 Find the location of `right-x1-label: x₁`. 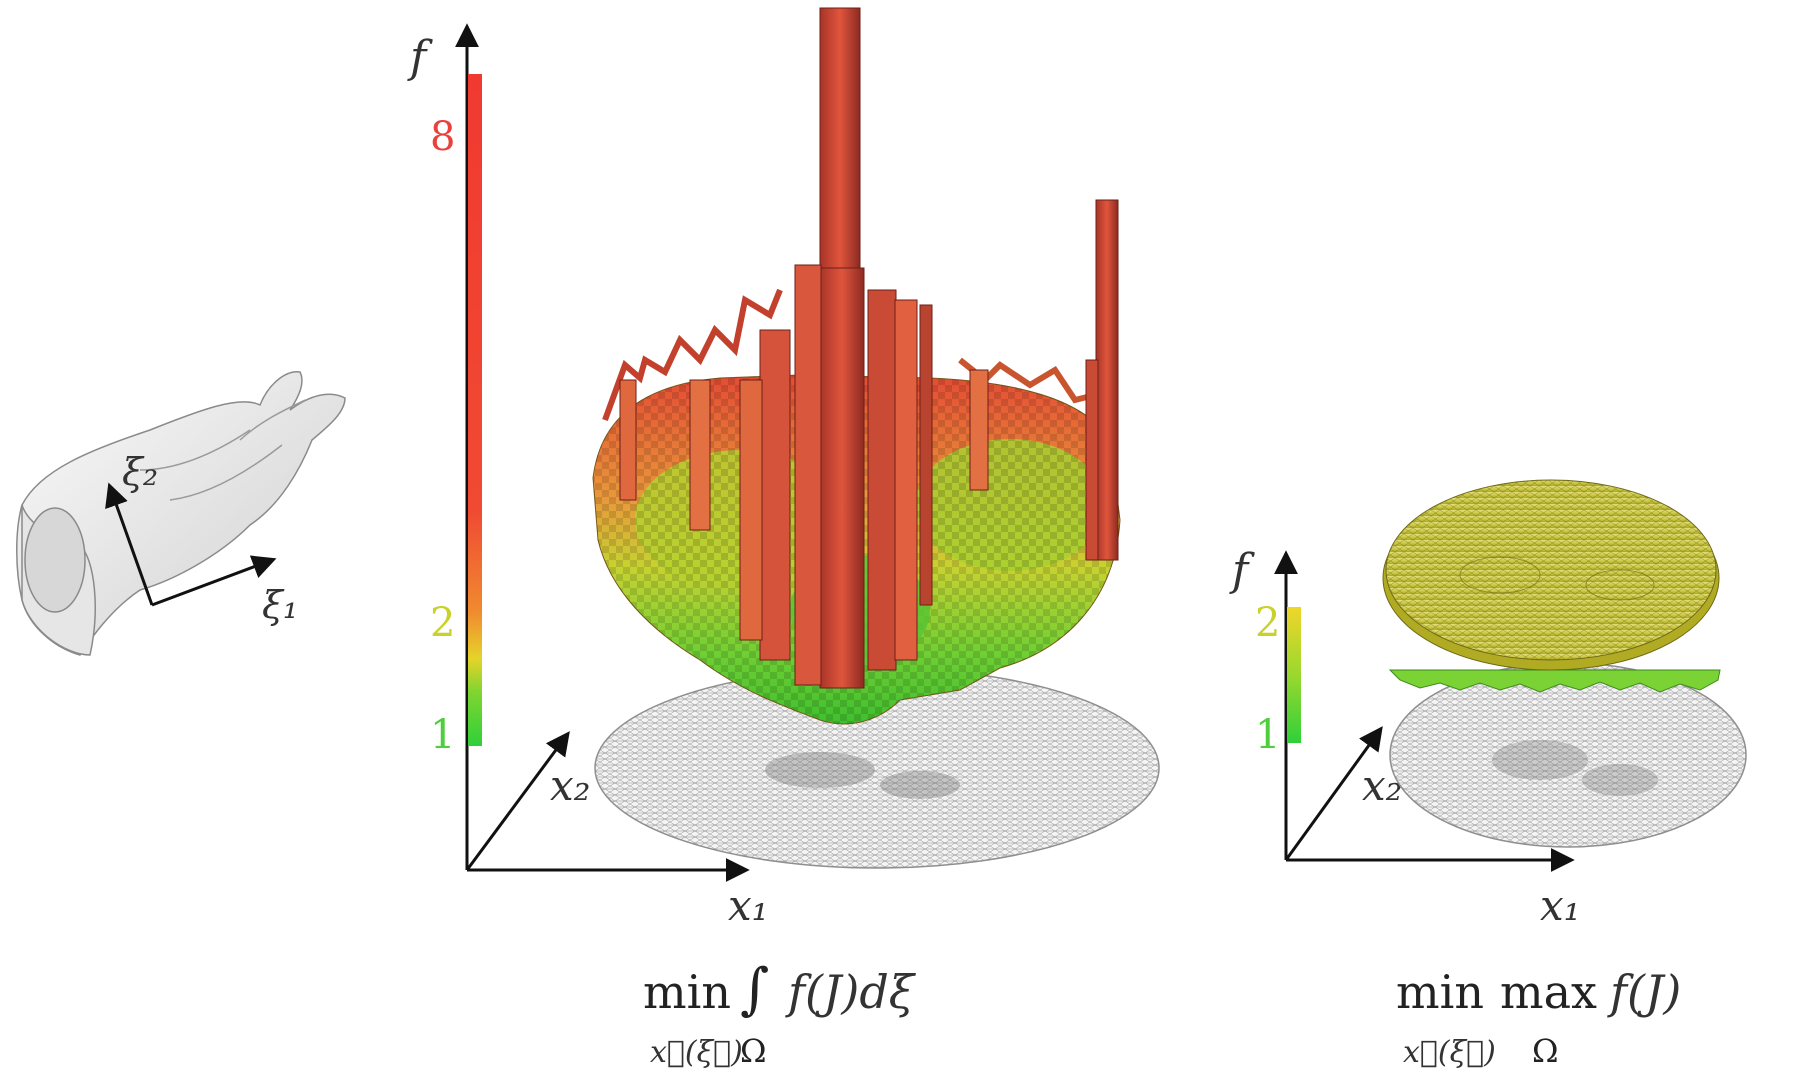

right-x1-label: x₁ is located at coordinates (1560, 905).